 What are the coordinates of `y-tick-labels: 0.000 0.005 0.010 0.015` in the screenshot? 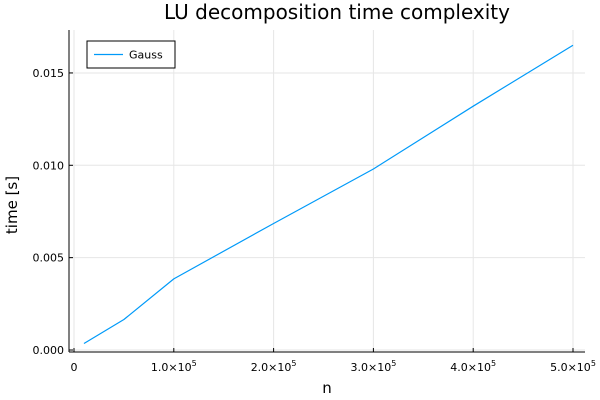 It's located at (49, 212).